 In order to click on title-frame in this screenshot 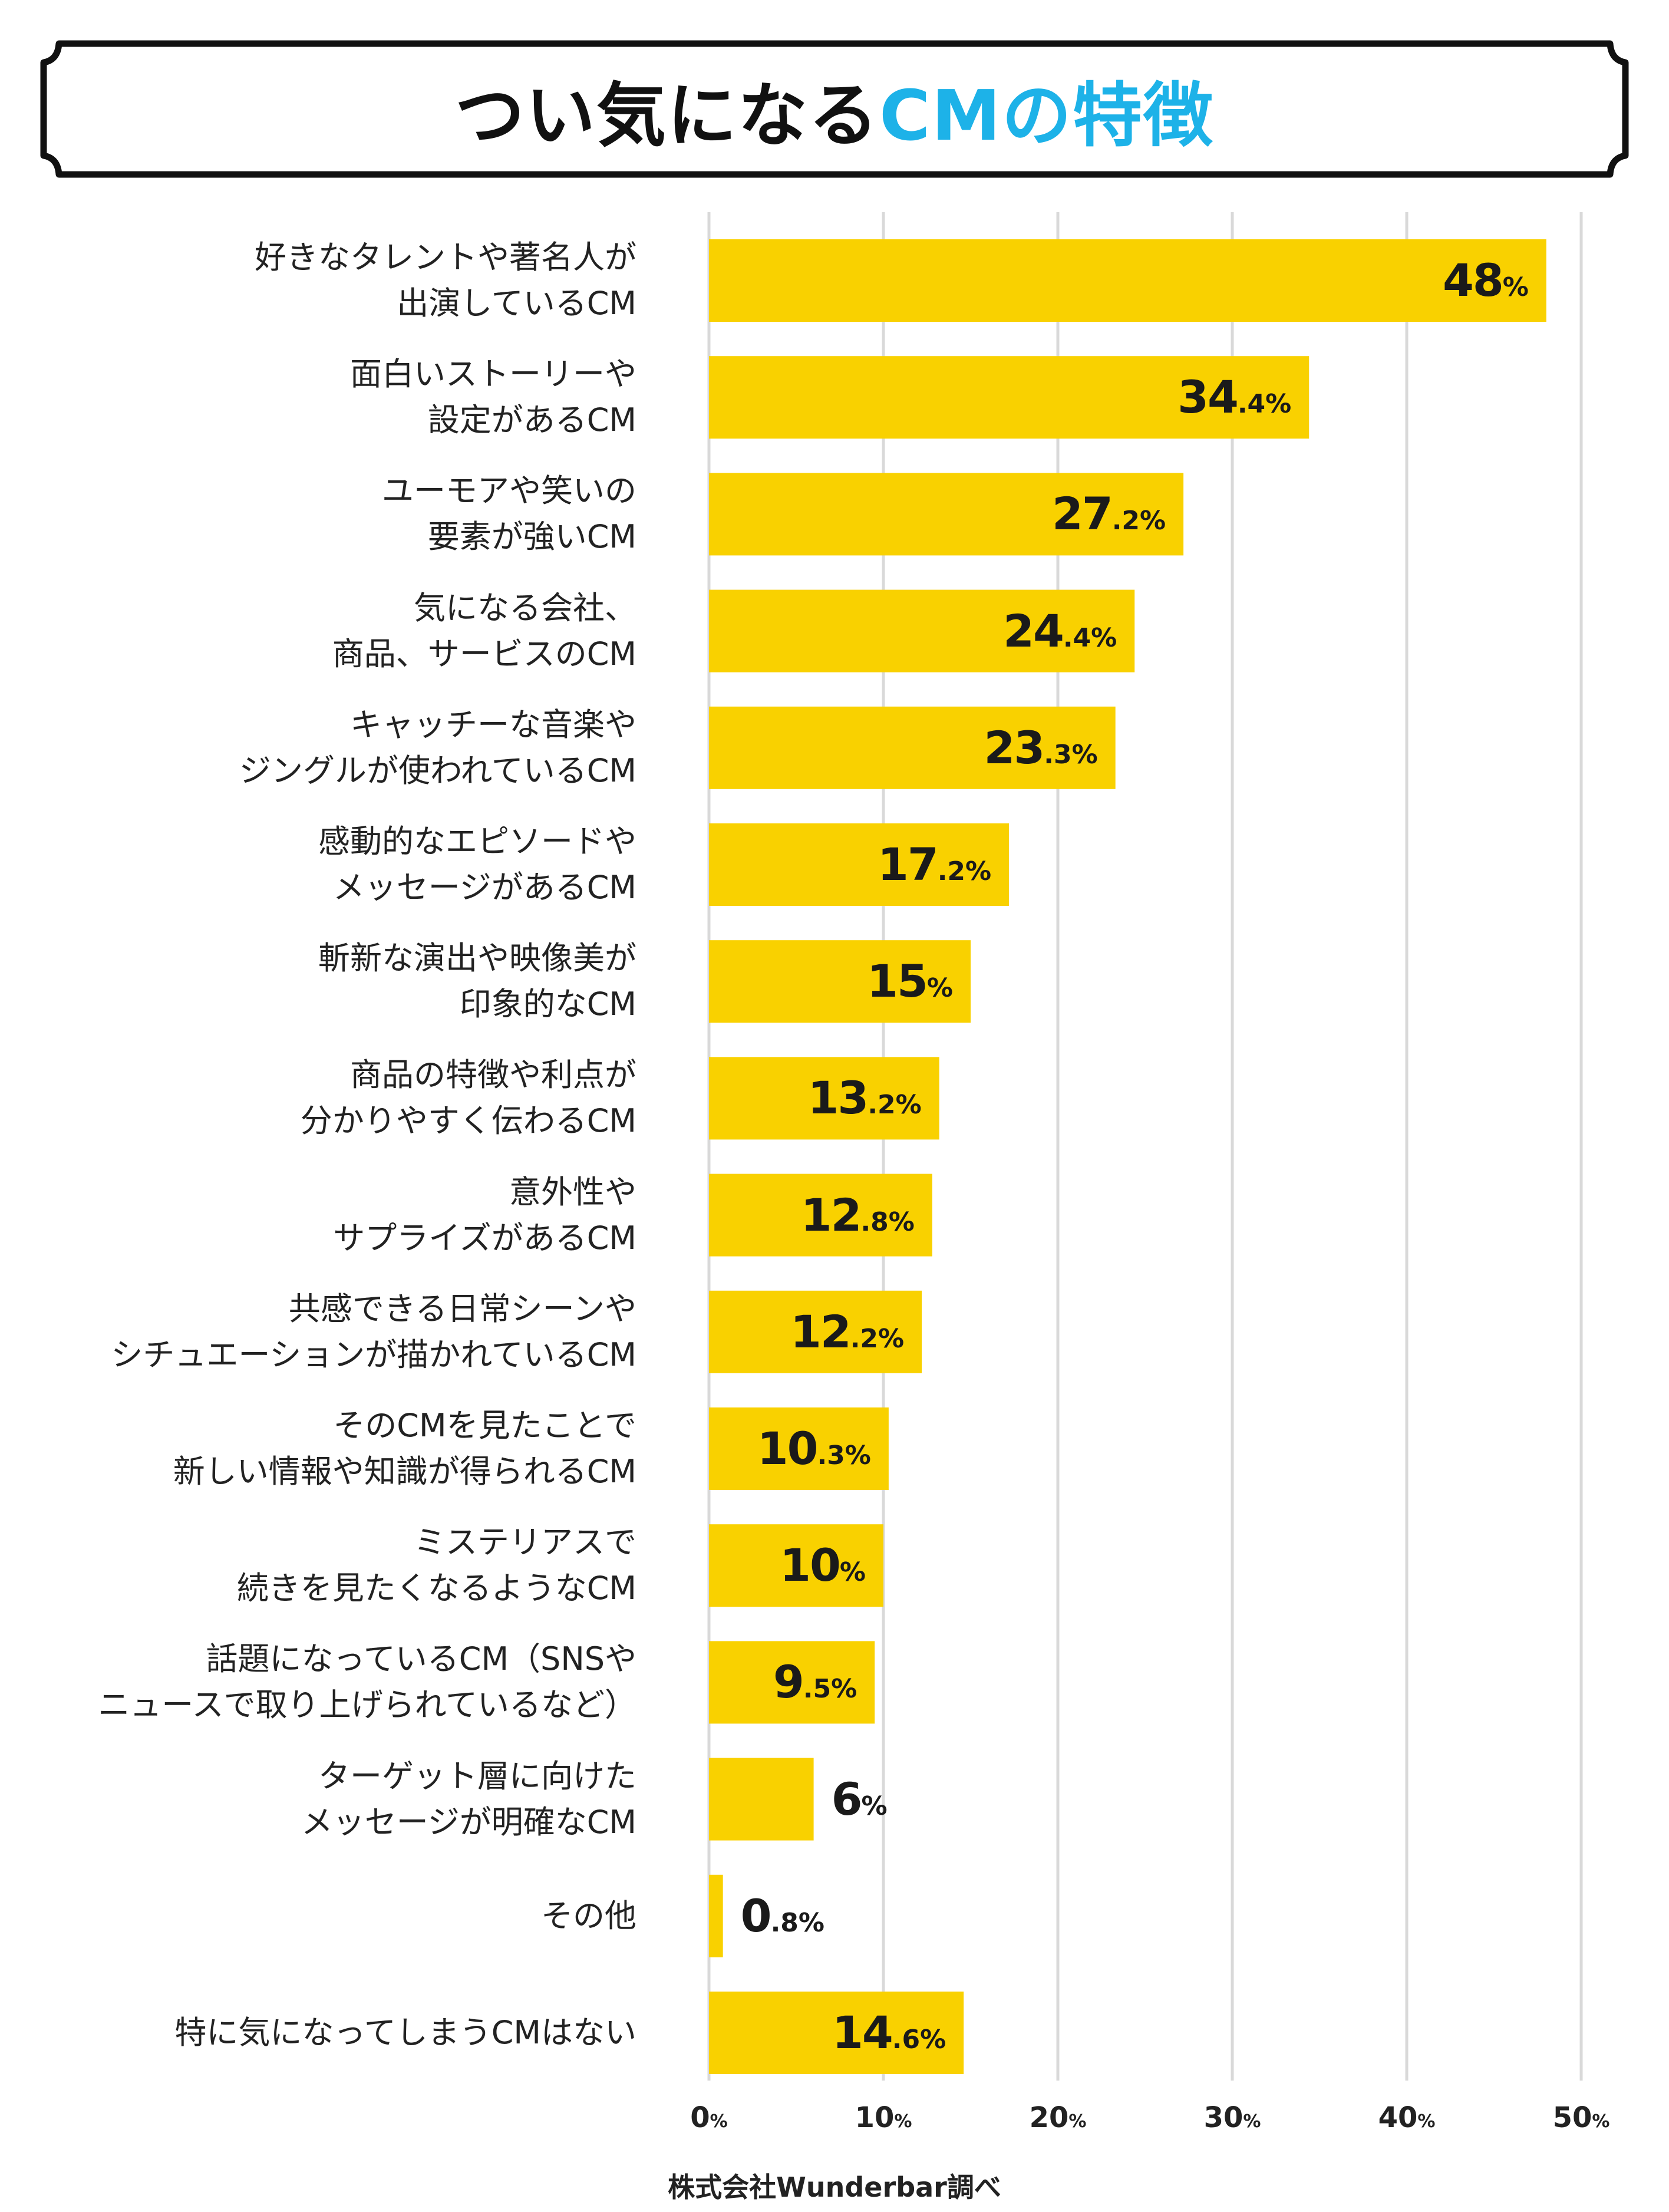, I will do `click(834, 109)`.